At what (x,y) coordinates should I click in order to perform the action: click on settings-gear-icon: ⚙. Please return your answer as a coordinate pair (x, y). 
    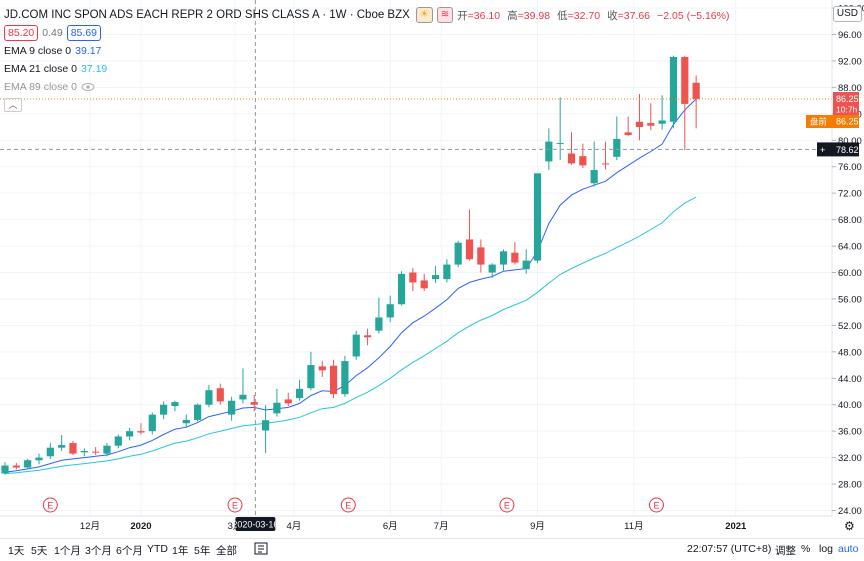
    Looking at the image, I should click on (849, 526).